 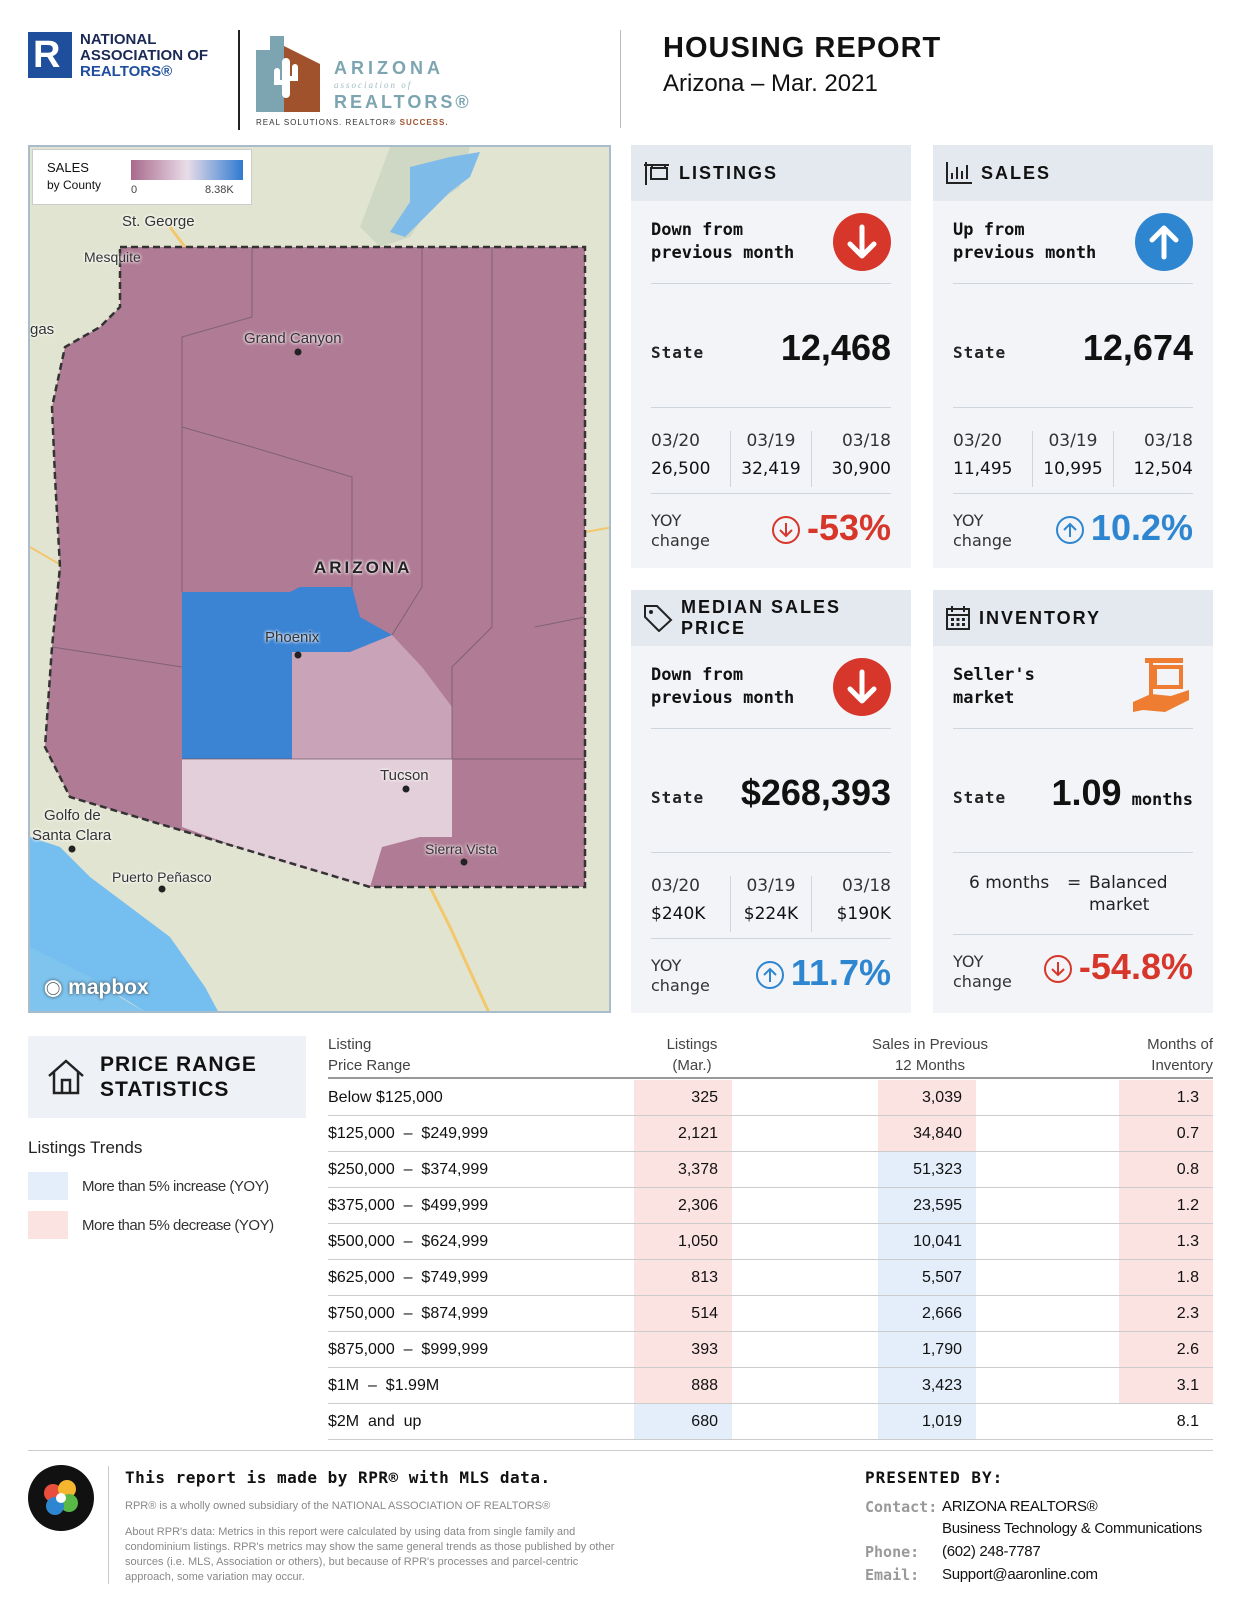 What do you see at coordinates (112, 257) in the screenshot?
I see `map-label-mesquite: Mesquite` at bounding box center [112, 257].